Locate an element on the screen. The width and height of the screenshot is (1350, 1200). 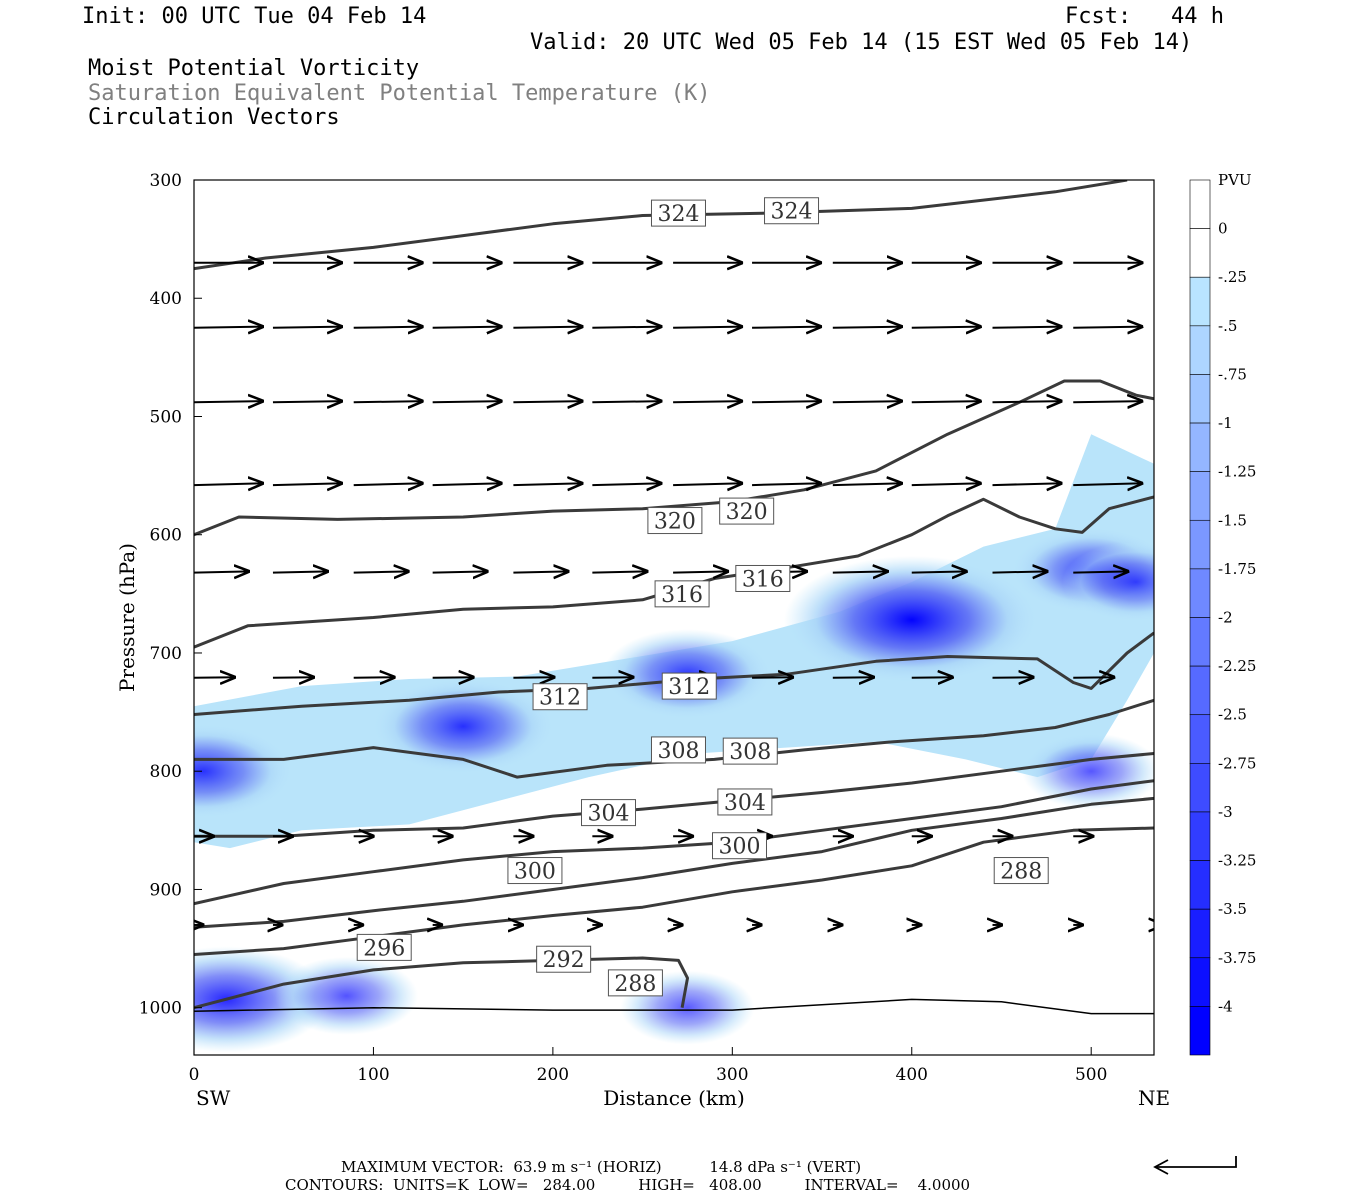
colorbar-label: -3.75 is located at coordinates (1237, 958).